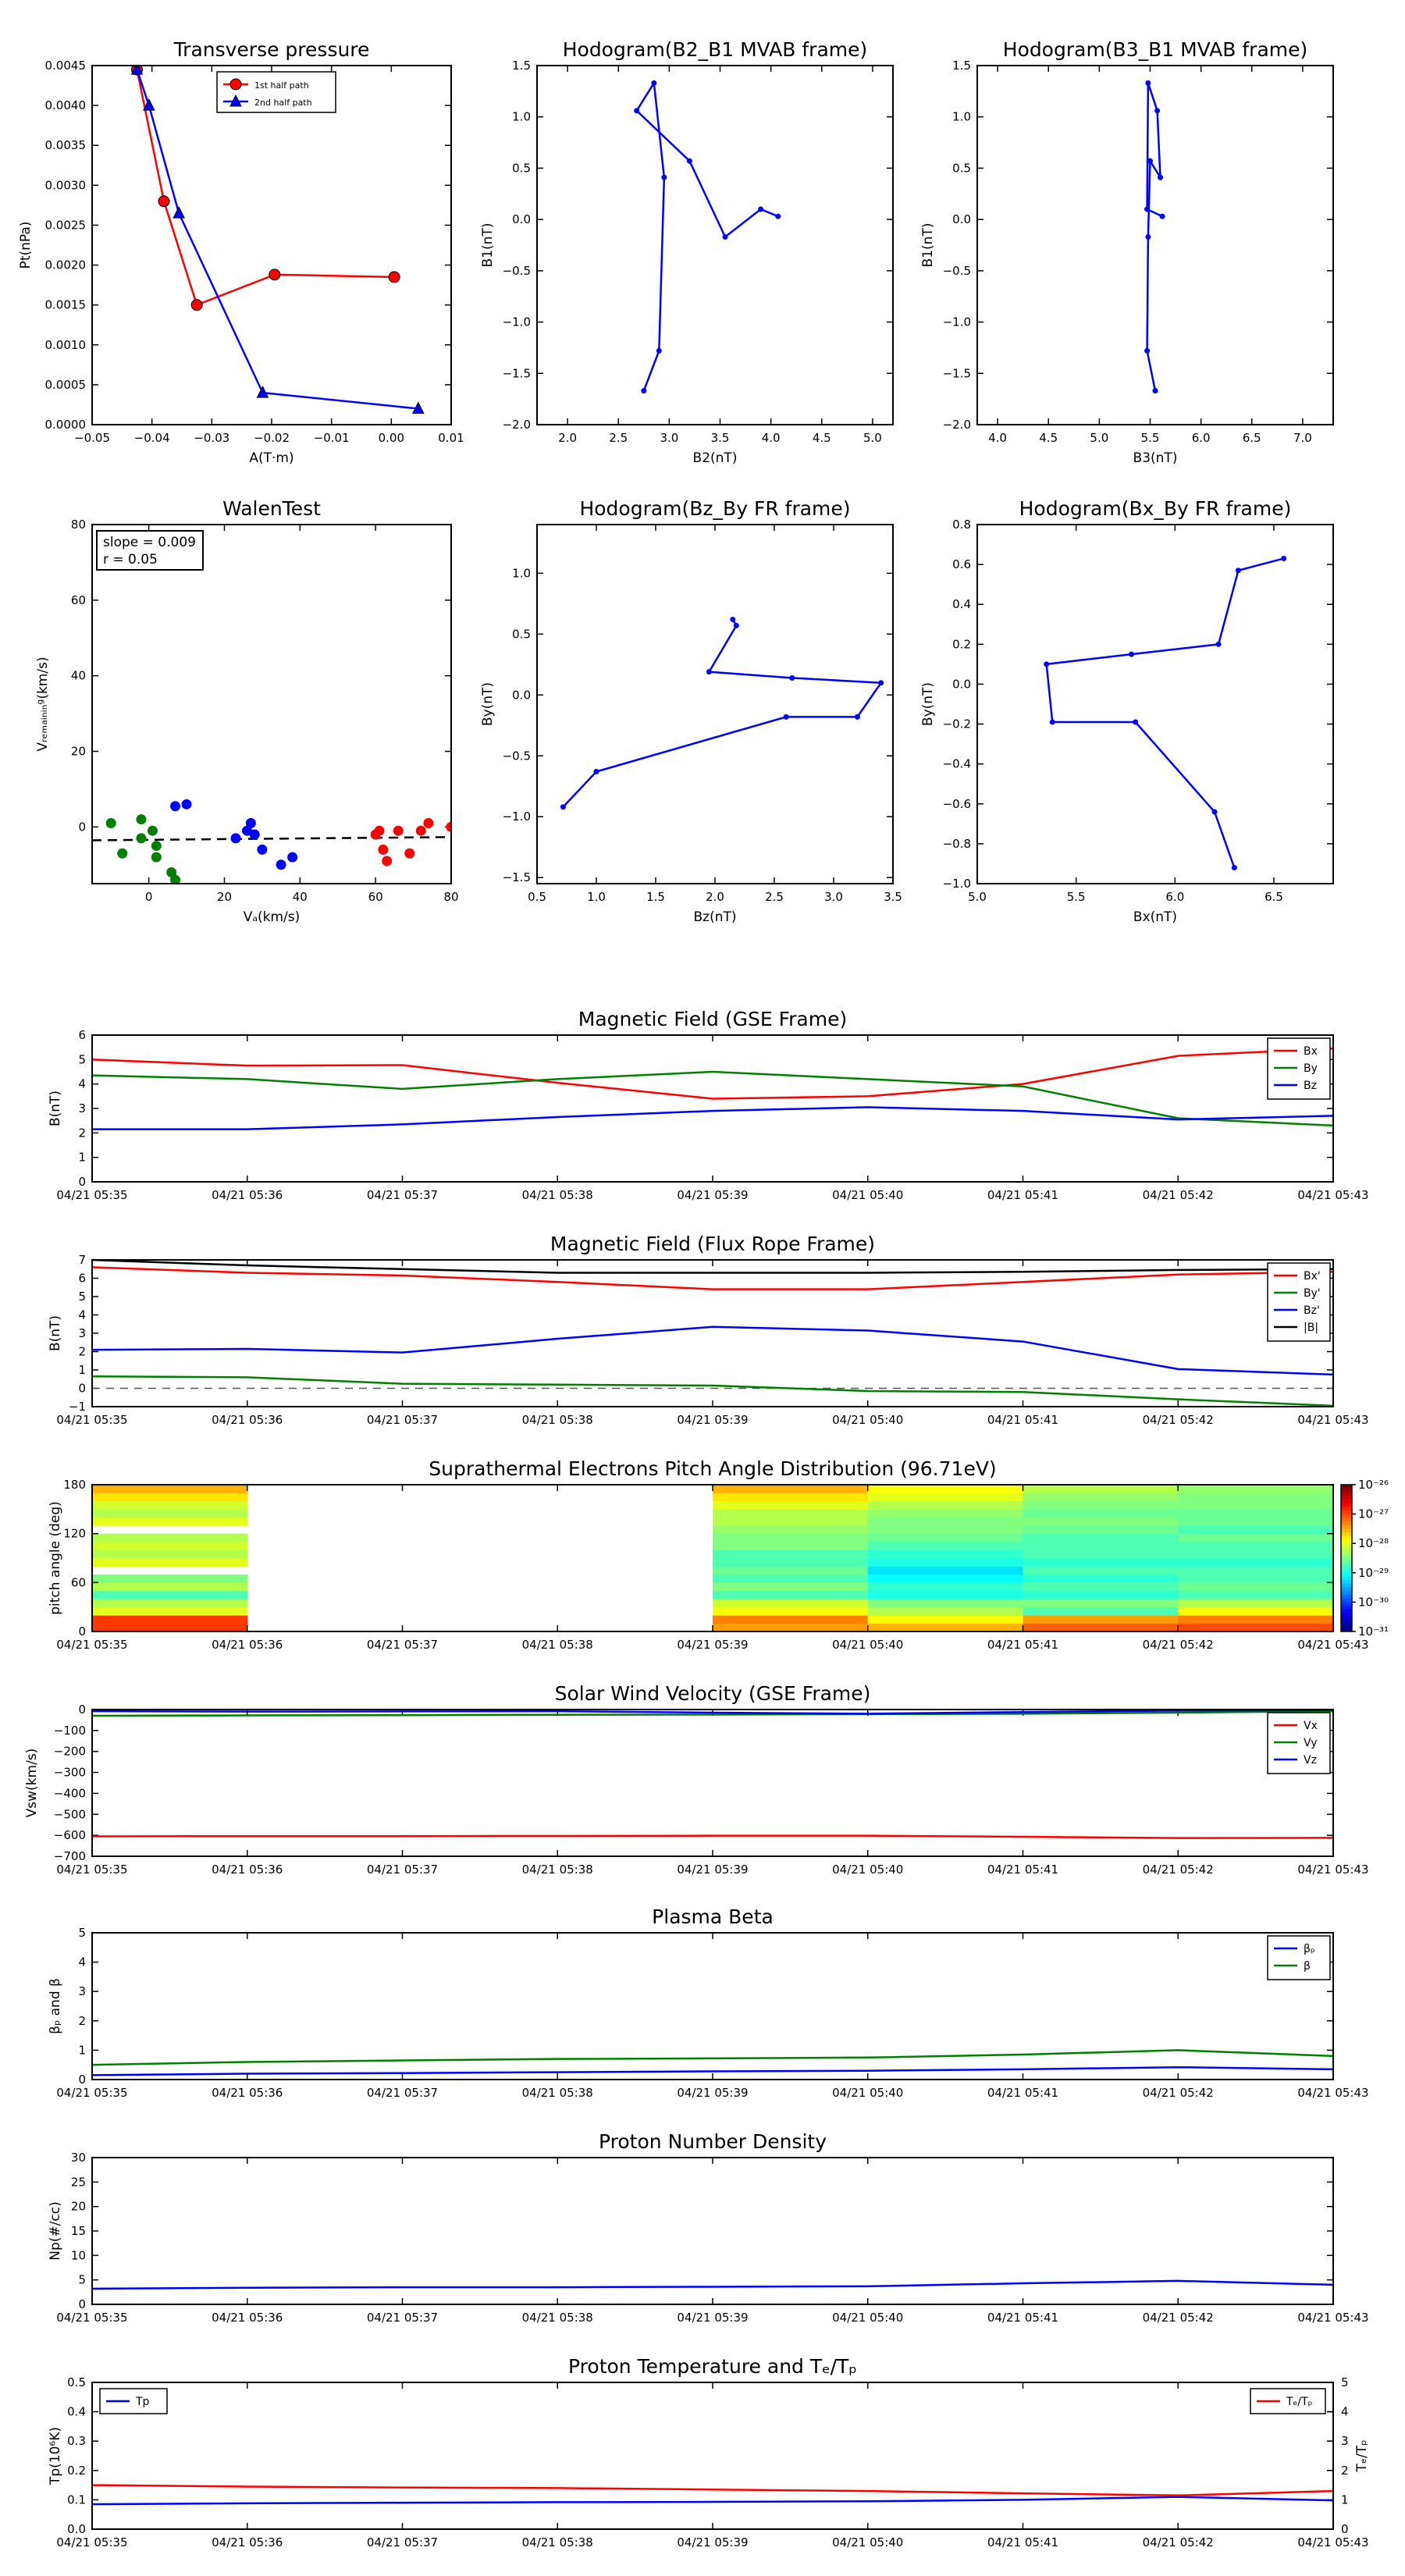  Describe the element at coordinates (403, 1195) in the screenshot. I see `x-tick-label: 04/21 05:37` at that location.